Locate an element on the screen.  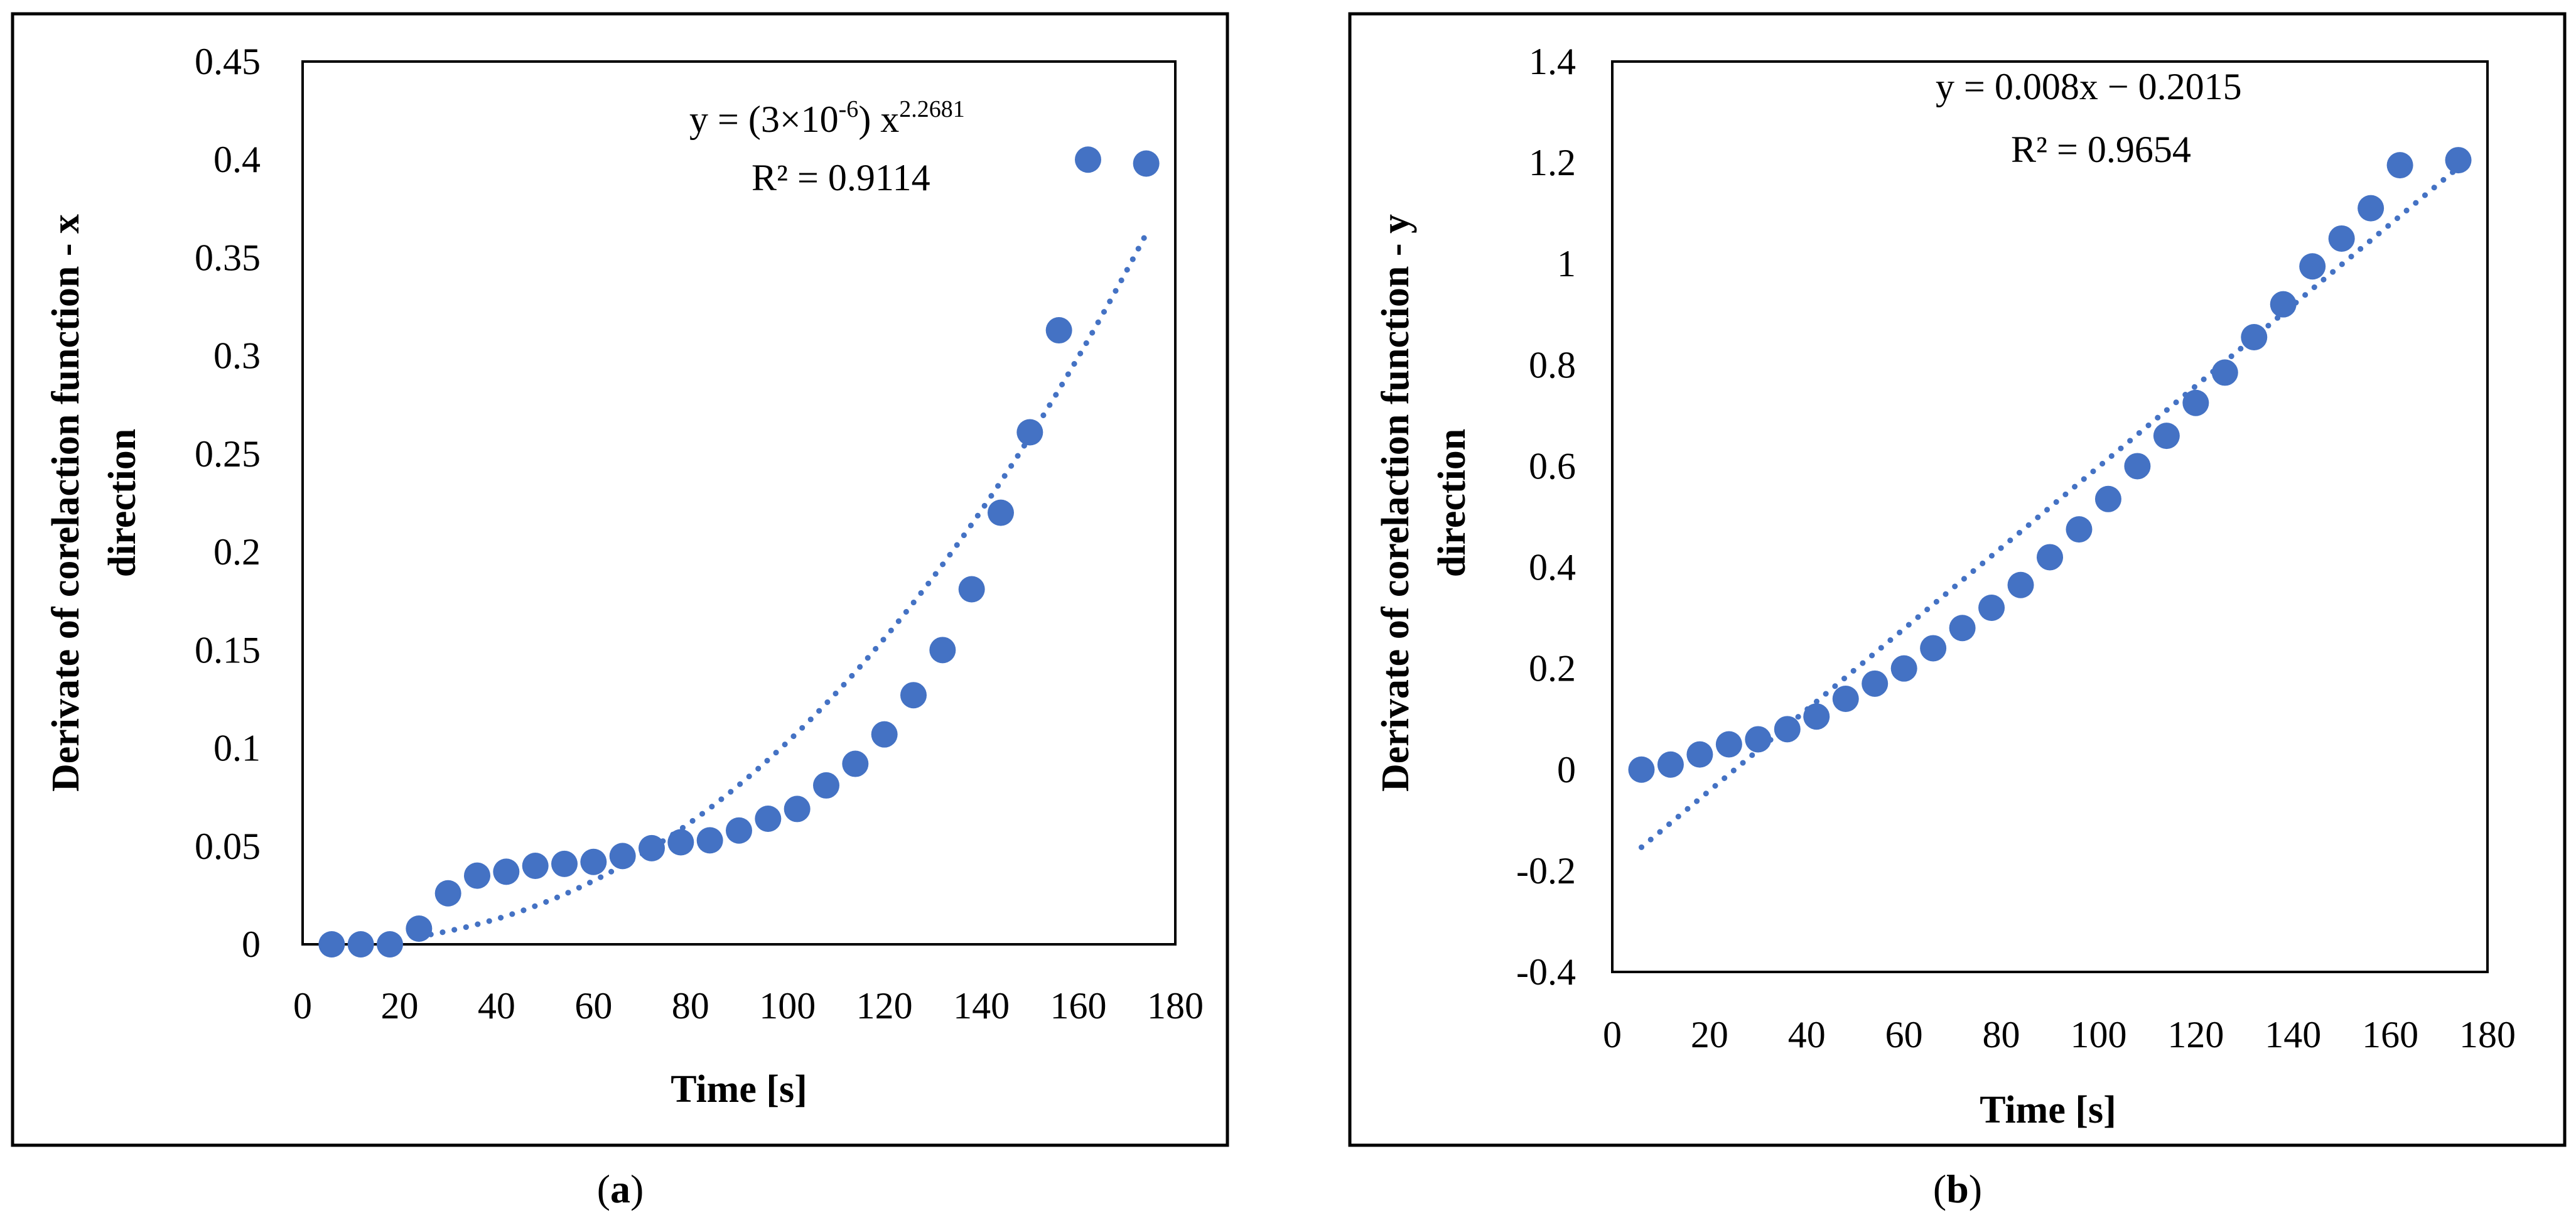
panel-a-y-ticks: 0 0.05 0.1 0.15 0.2 0.25 0.3 0.35 0.4 0.45 is located at coordinates (228, 503).